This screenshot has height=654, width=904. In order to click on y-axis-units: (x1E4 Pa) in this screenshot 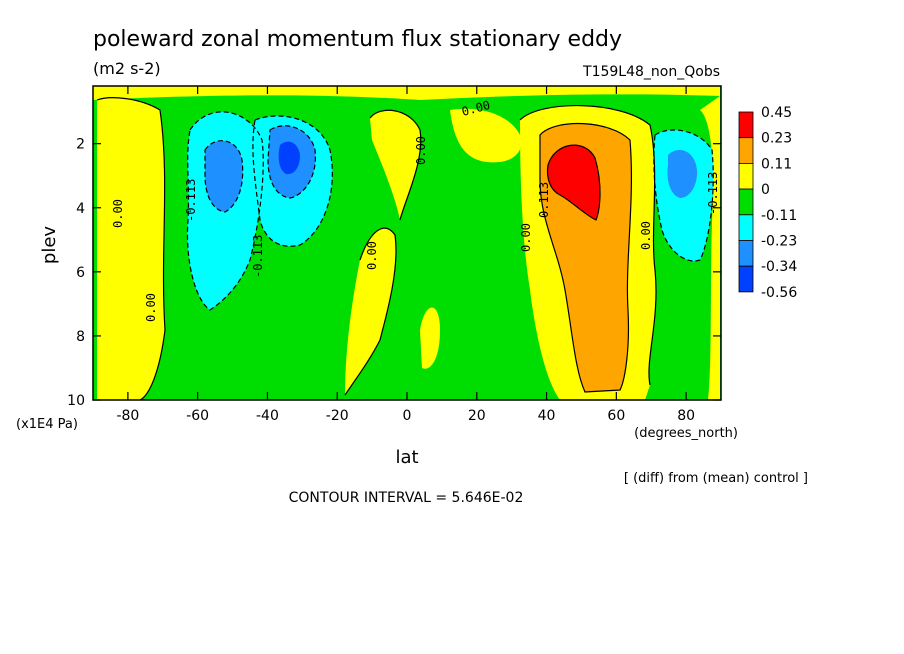, I will do `click(47, 424)`.